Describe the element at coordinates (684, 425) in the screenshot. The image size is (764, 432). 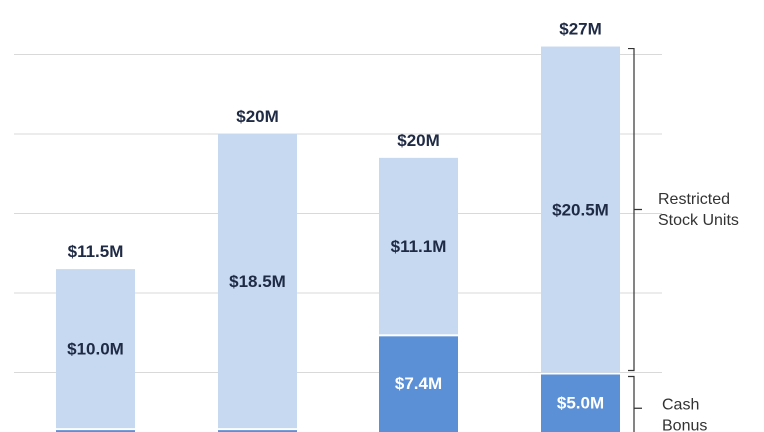
I see `legend-label: Bonus` at that location.